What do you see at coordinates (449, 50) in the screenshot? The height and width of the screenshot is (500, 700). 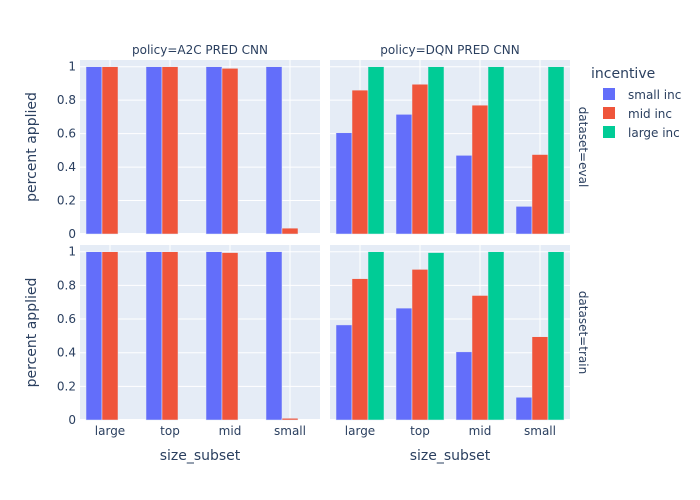 I see `column-facet-label: policy=DQN PRED CNN` at bounding box center [449, 50].